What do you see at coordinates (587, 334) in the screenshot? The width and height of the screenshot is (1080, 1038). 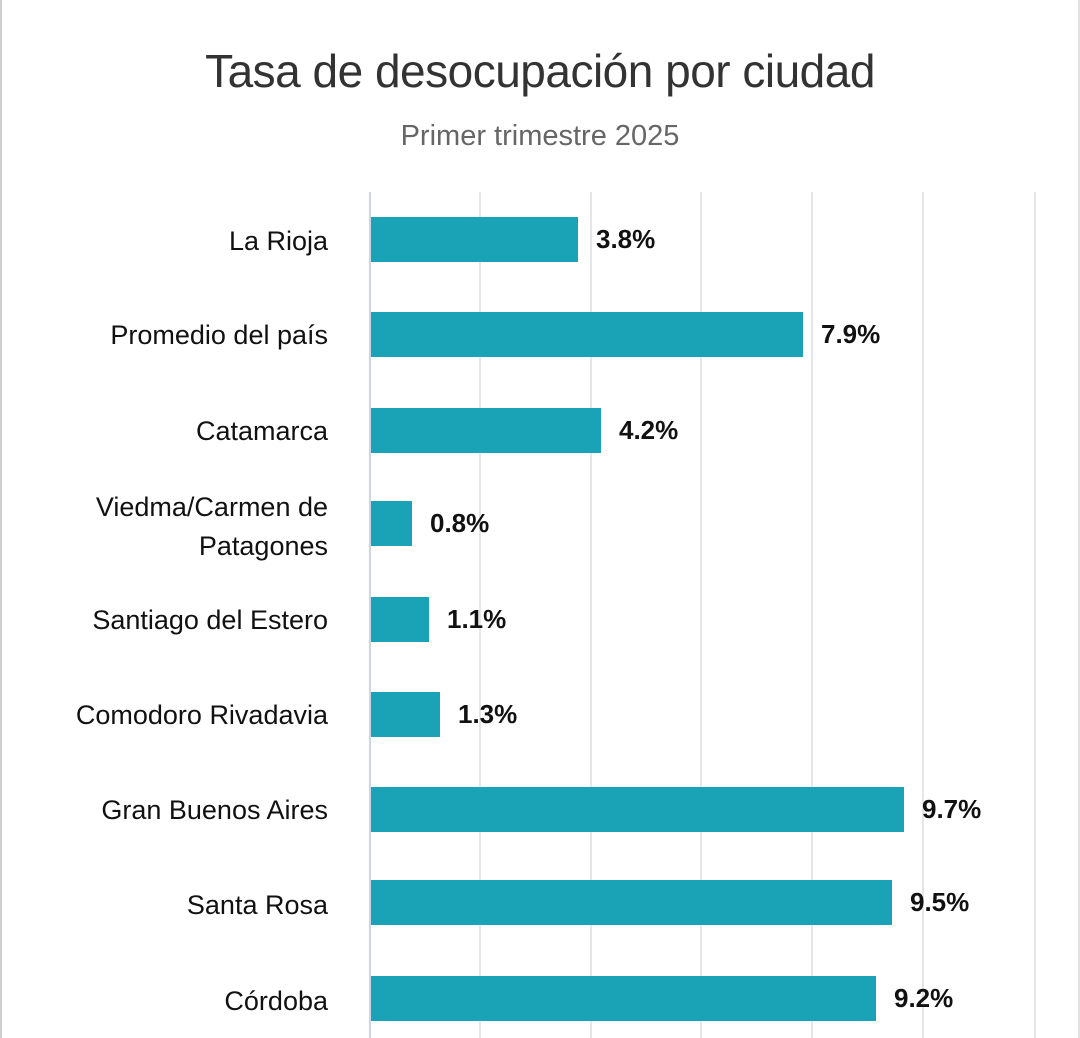 I see `bar-promedio-del-pais` at bounding box center [587, 334].